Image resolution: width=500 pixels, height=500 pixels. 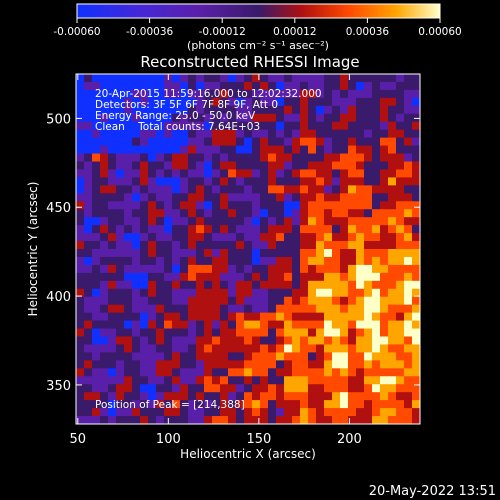 I want to click on x-tick-label: 100, so click(x=168, y=439).